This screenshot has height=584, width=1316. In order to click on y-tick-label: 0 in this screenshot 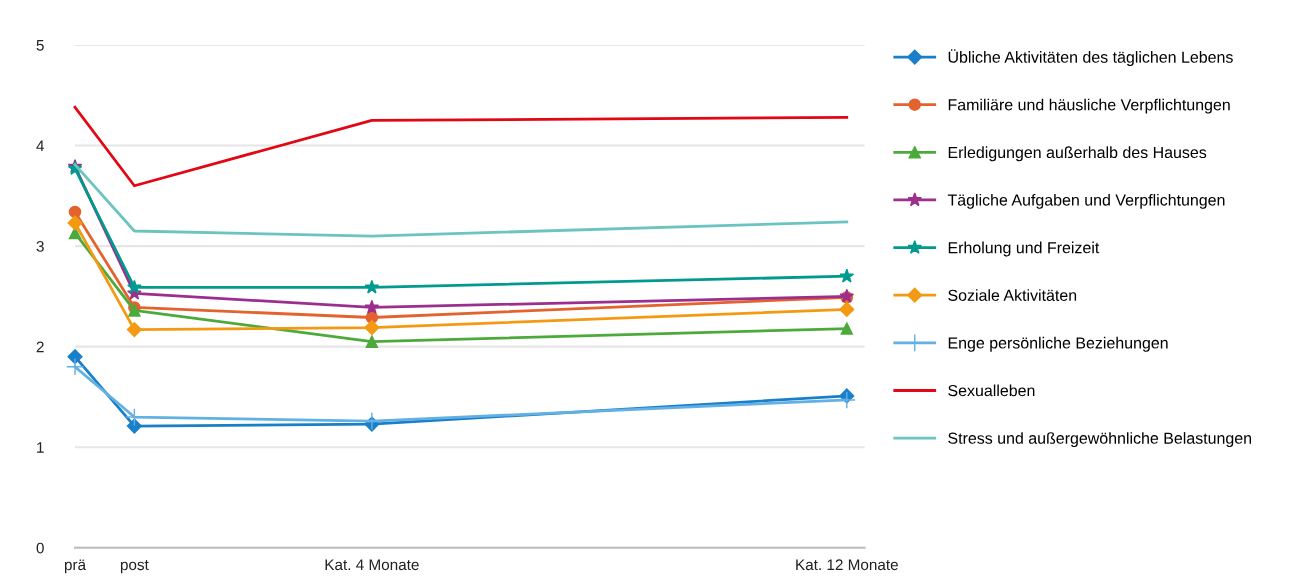, I will do `click(40, 548)`.